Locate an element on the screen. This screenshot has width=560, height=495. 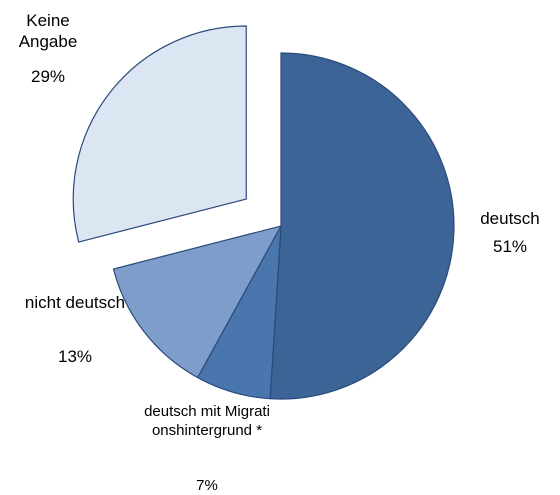
slice-label: deutsch is located at coordinates (510, 218).